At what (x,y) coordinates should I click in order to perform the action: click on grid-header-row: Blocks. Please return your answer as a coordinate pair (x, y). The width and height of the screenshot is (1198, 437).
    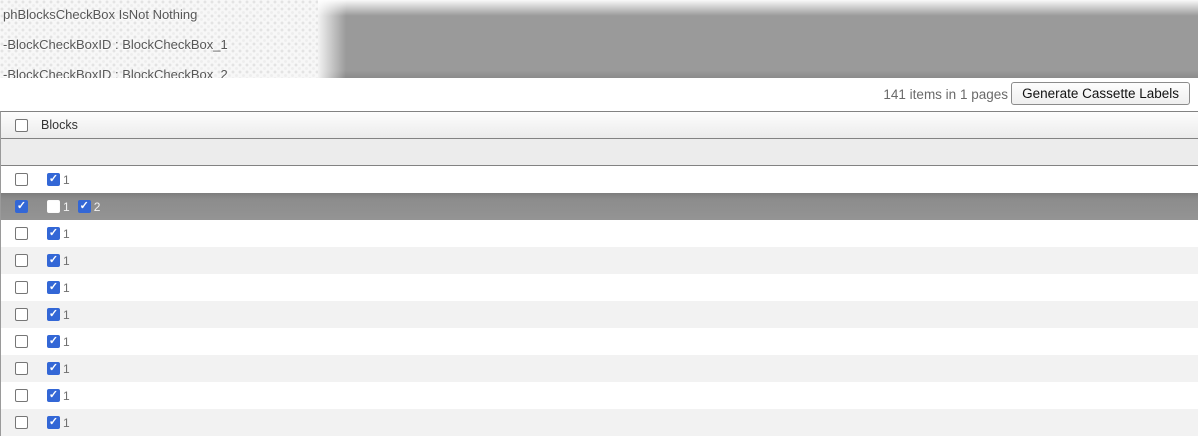
    Looking at the image, I should click on (599, 125).